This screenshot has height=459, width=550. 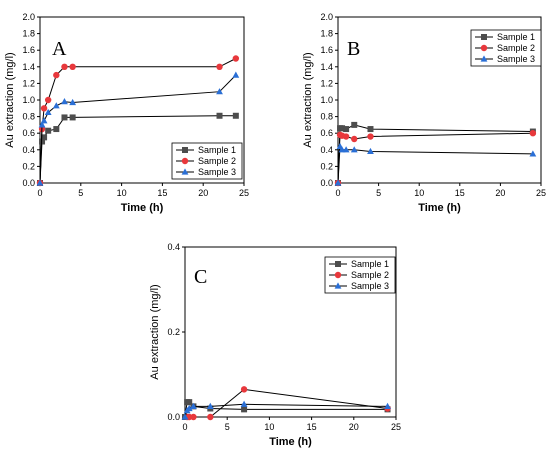 What do you see at coordinates (354, 427) in the screenshot?
I see `x-tick-label: 20` at bounding box center [354, 427].